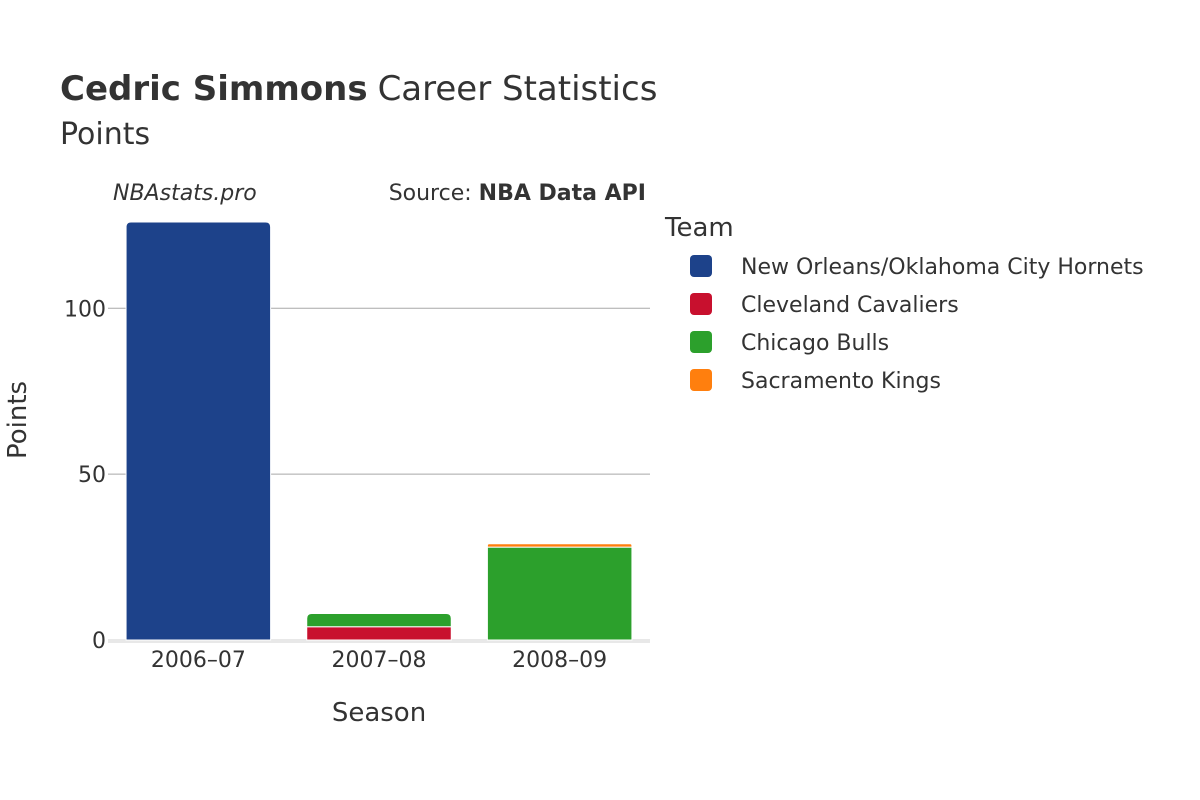  What do you see at coordinates (105, 134) in the screenshot?
I see `chart-subtitle: Points` at bounding box center [105, 134].